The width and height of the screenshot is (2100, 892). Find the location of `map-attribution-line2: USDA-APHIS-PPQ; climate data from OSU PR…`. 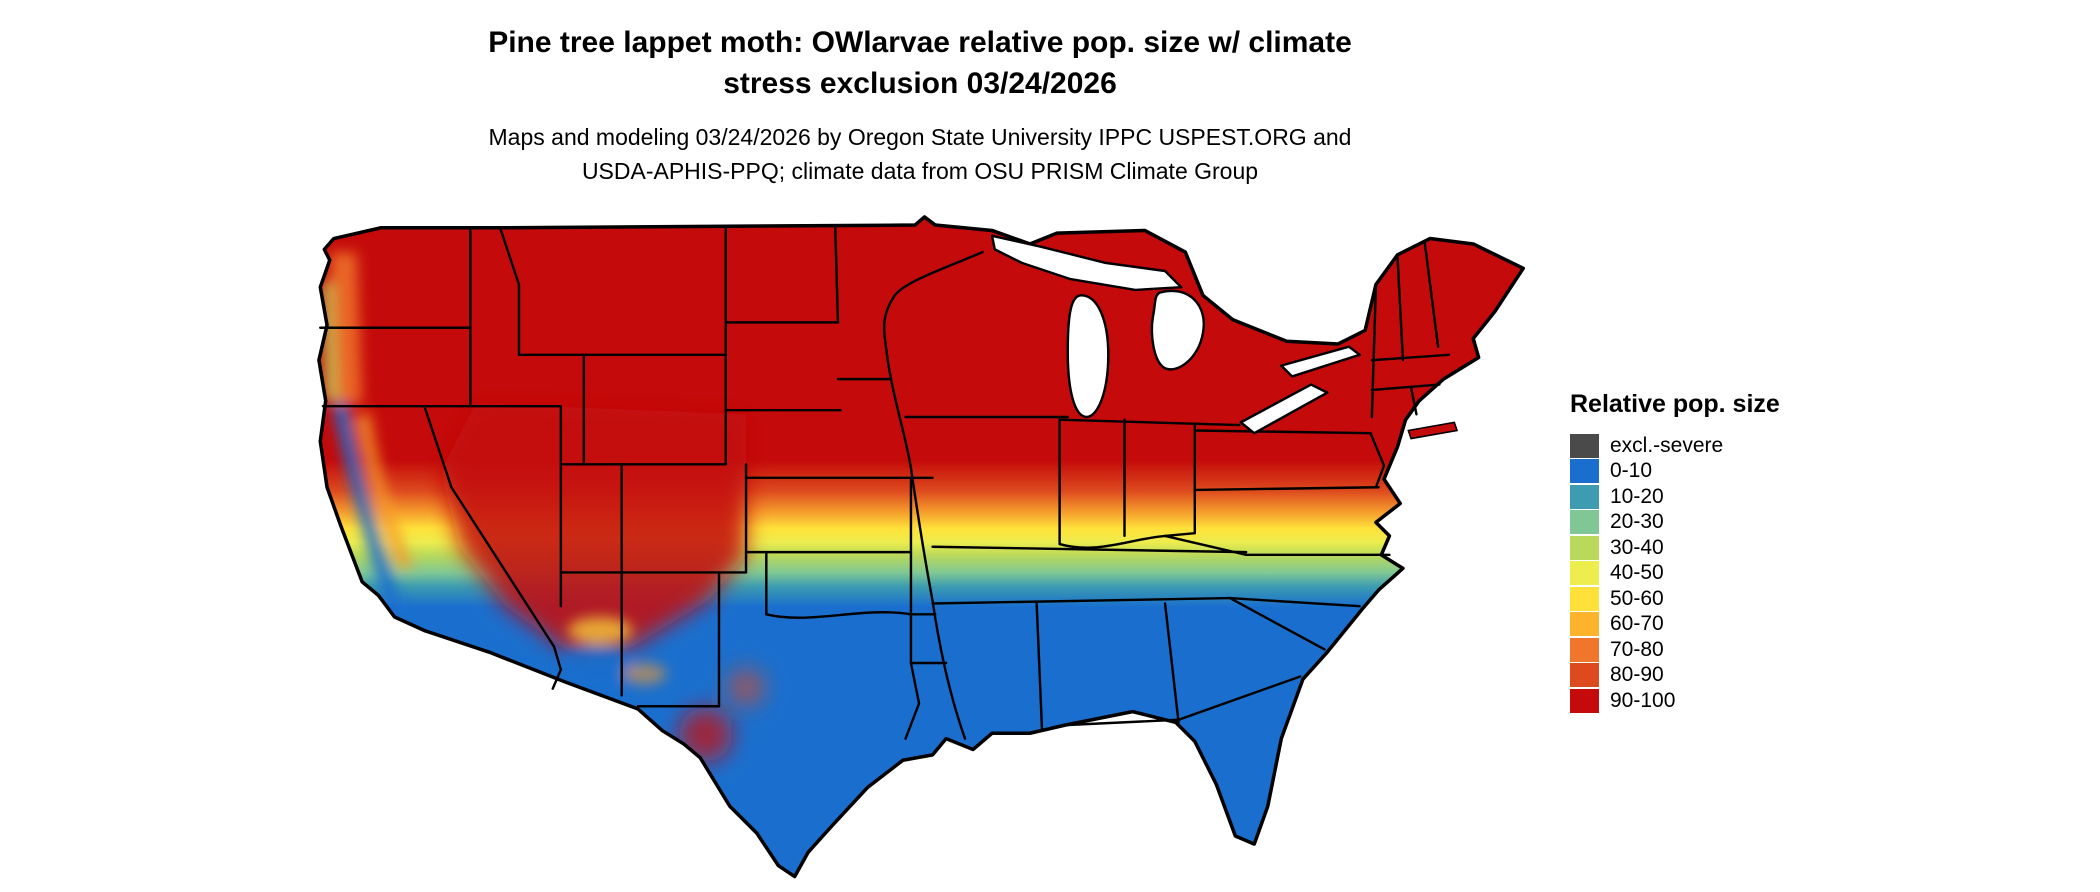

map-attribution-line2: USDA-APHIS-PPQ; climate data from OSU PR… is located at coordinates (920, 171).